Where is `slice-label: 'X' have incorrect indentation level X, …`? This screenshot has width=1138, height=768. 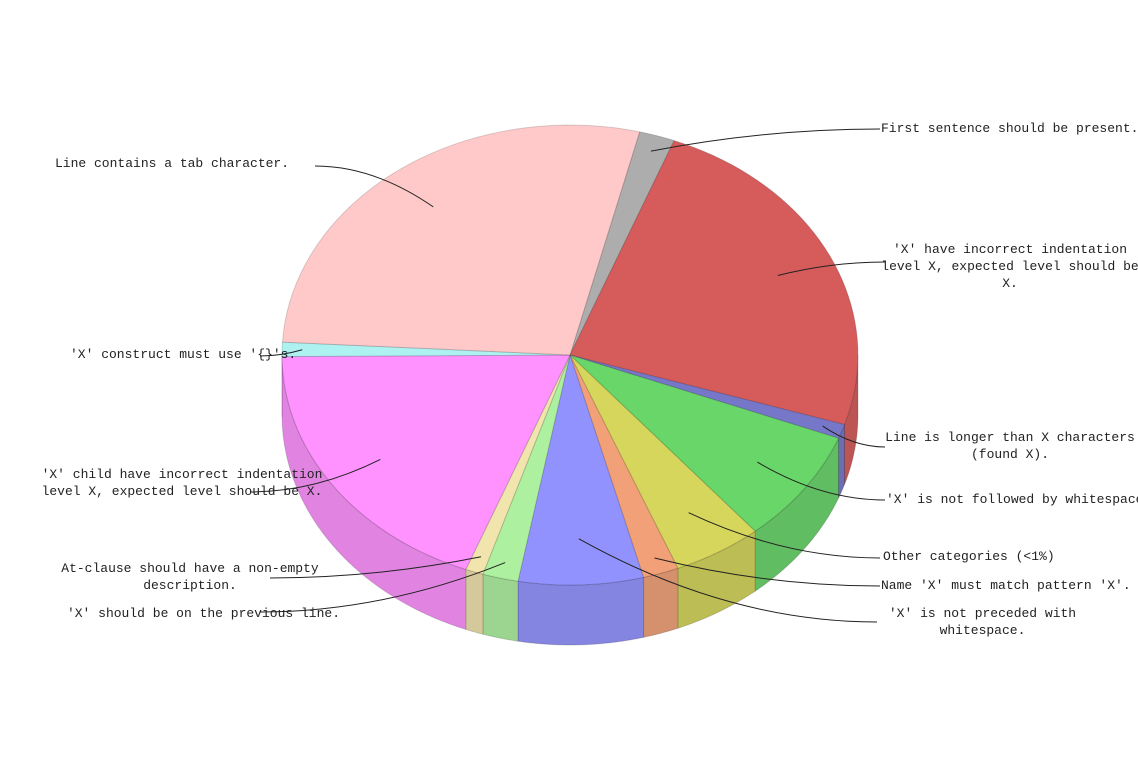 slice-label: 'X' have incorrect indentation level X, … is located at coordinates (1009, 266).